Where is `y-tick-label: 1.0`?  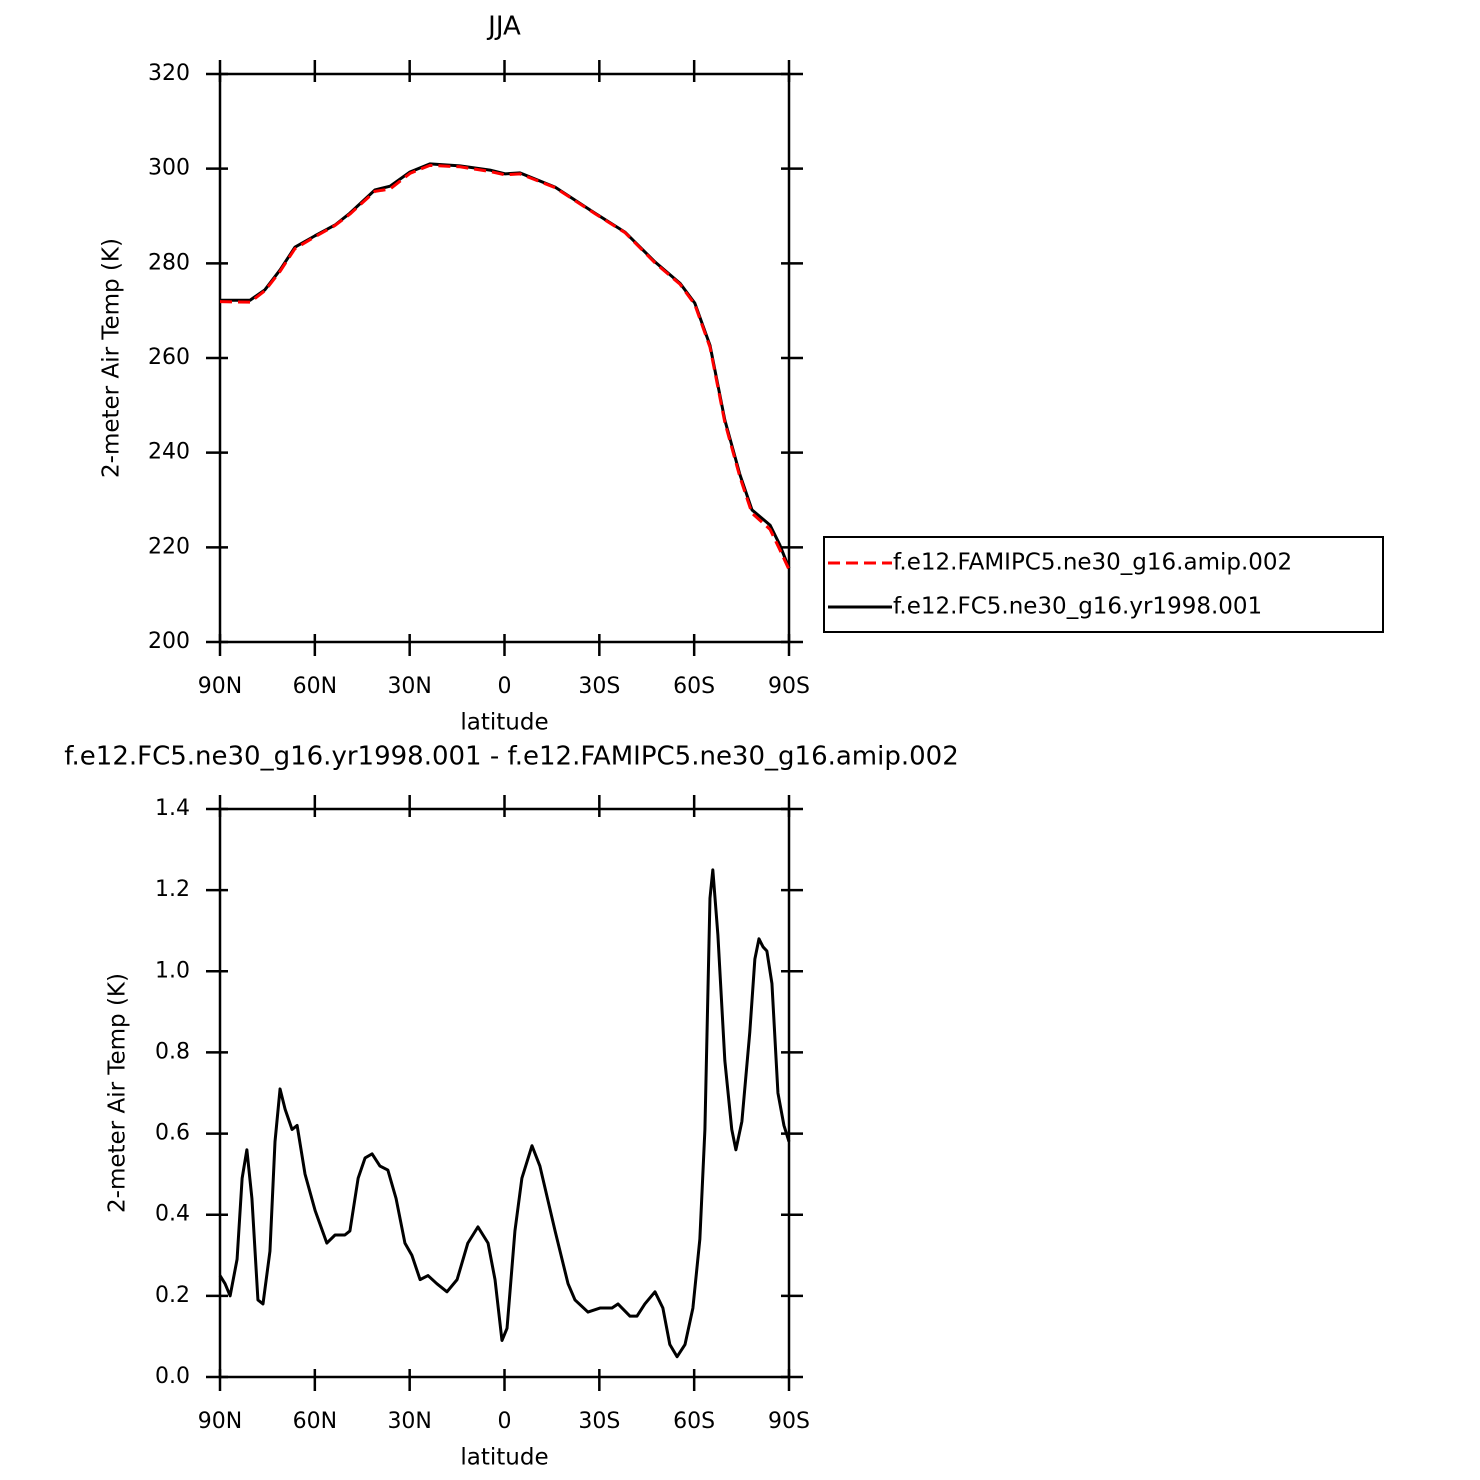 y-tick-label: 1.0 is located at coordinates (172, 970).